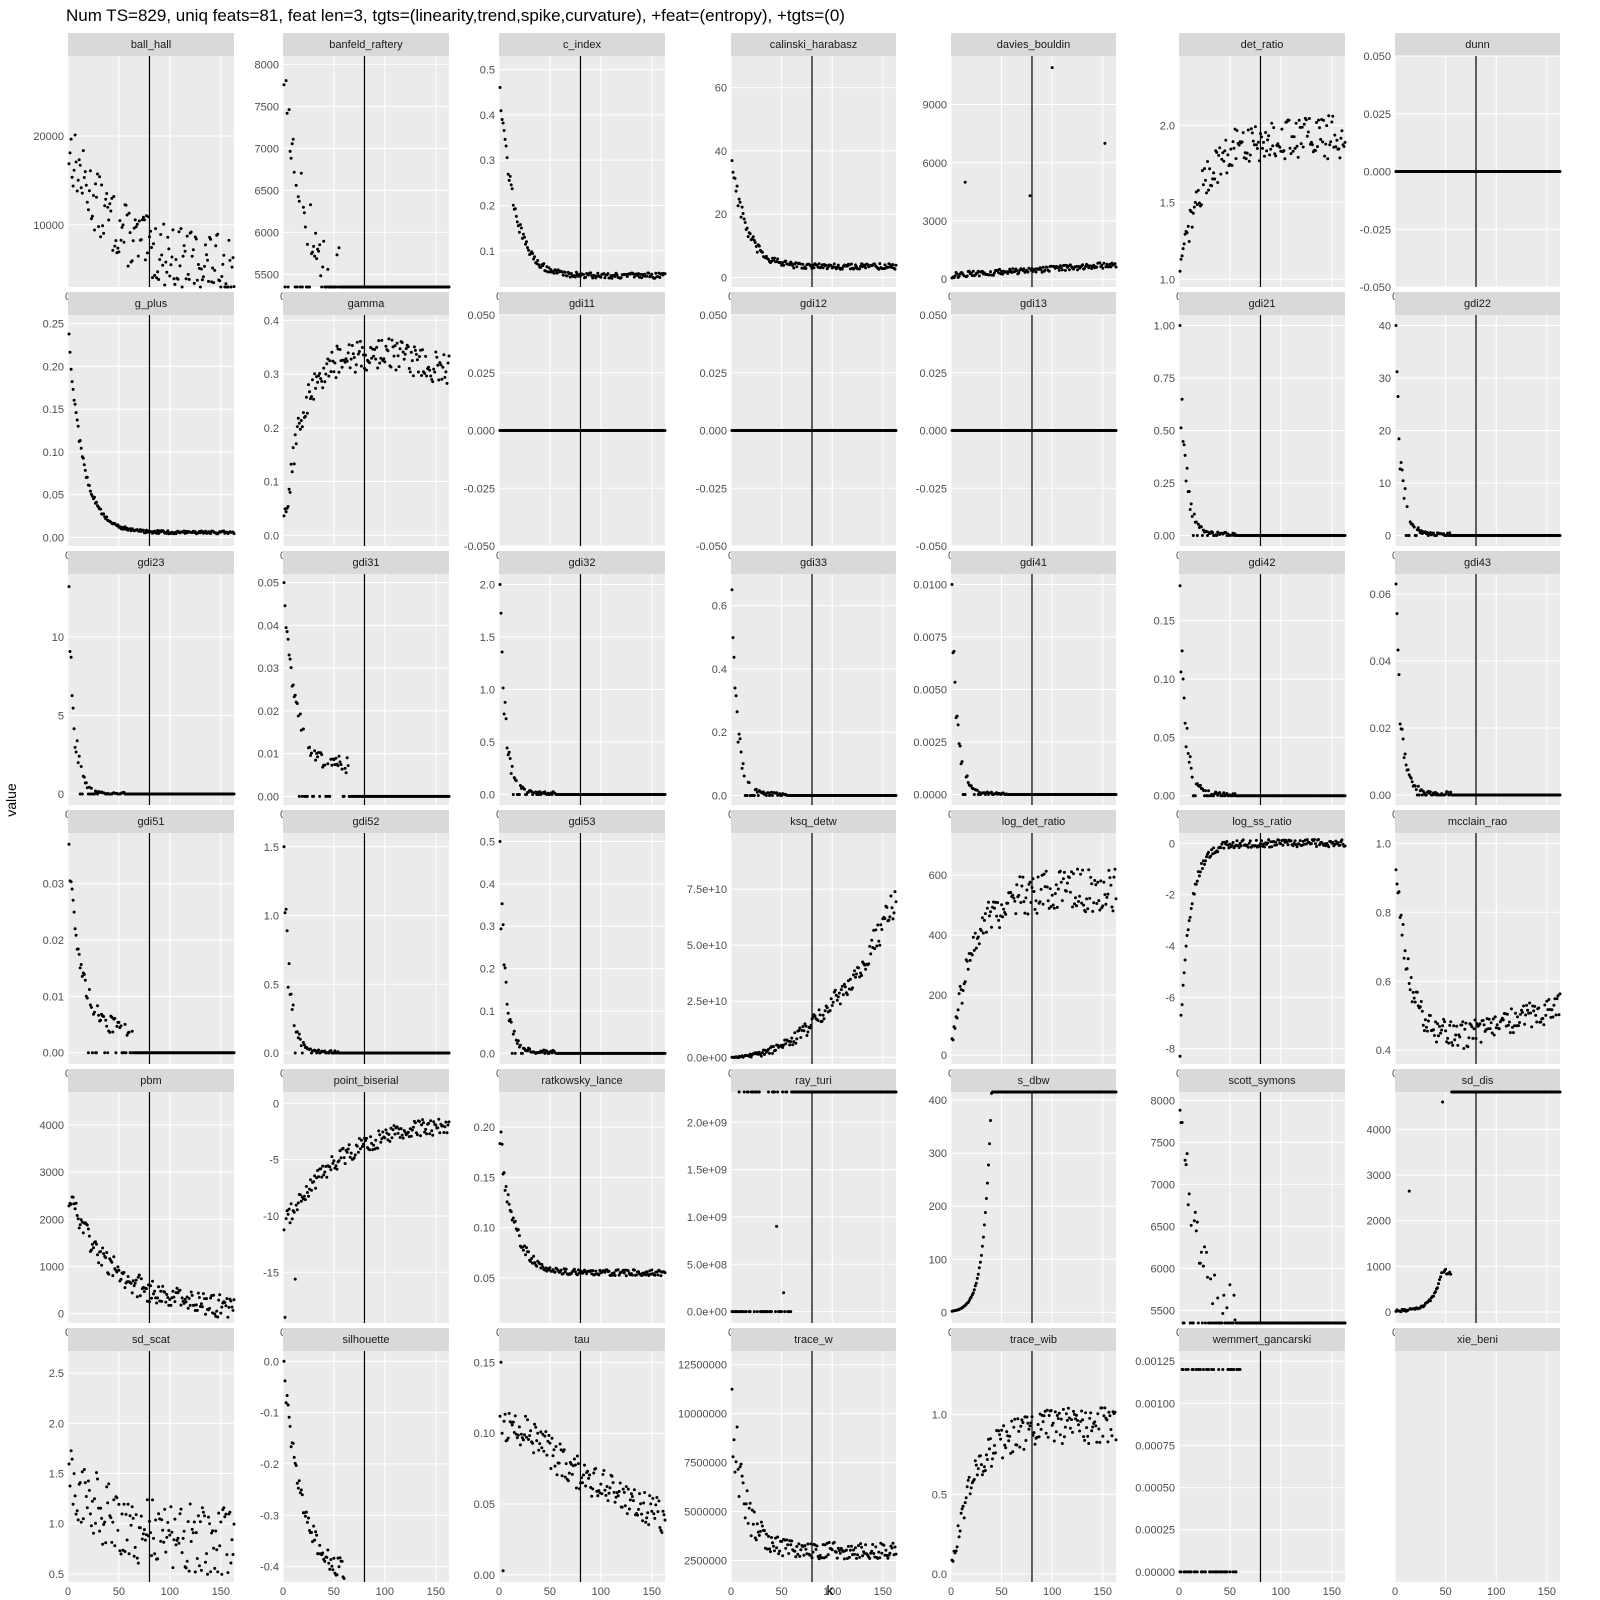 The image size is (1600, 1600). Describe the element at coordinates (1250, 427) in the screenshot. I see `panel-gdi21: gdi210501001500.000.250.500.751.00` at that location.